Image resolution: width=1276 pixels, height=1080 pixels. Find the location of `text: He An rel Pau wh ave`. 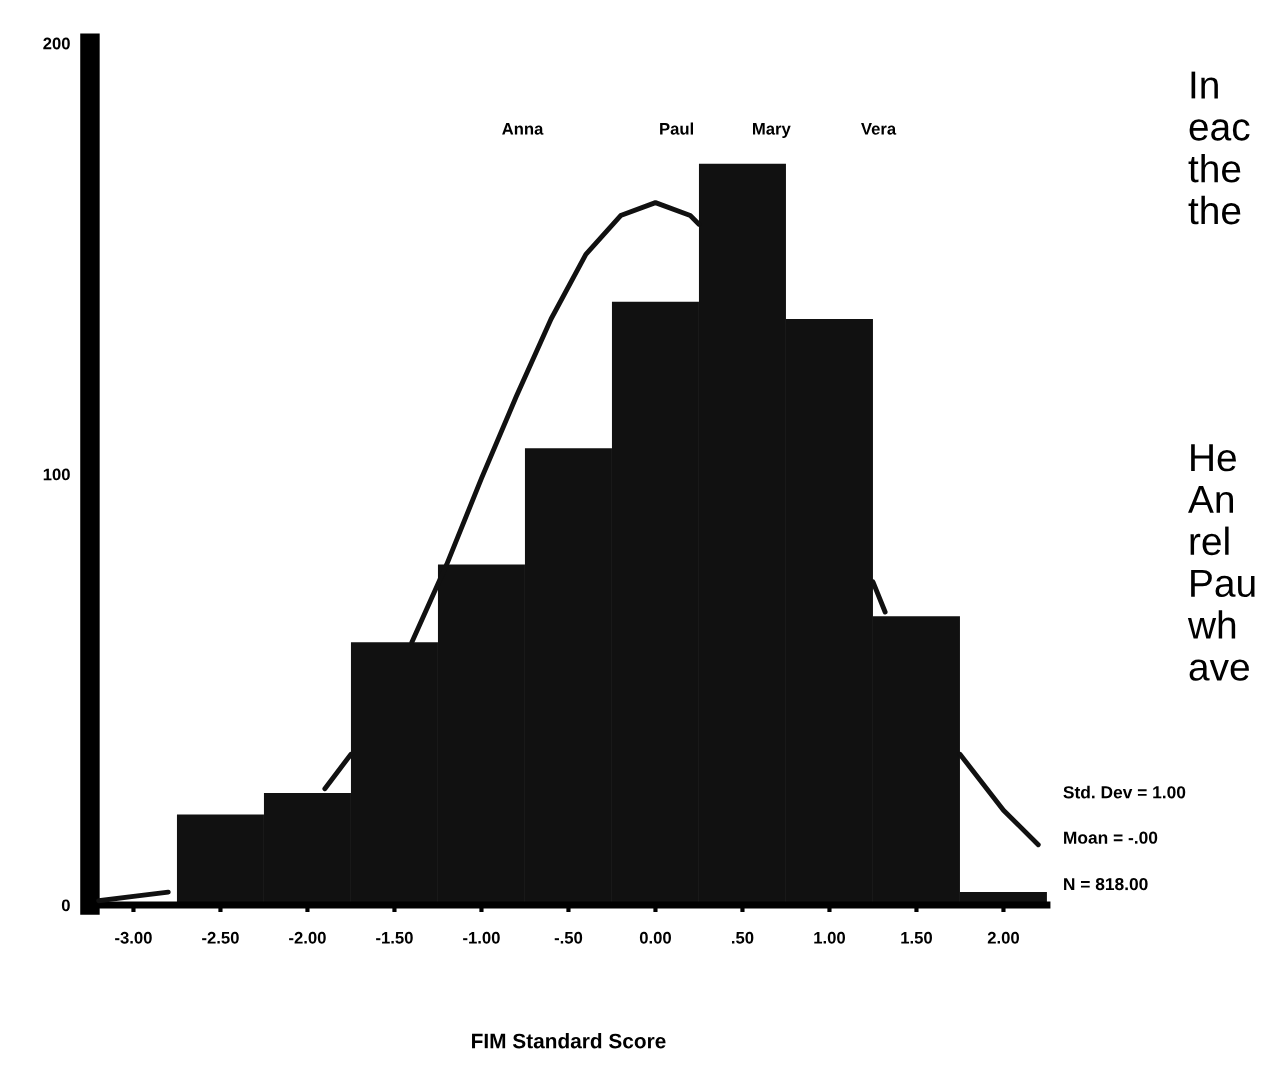

text: He An rel Pau wh ave is located at coordinates (1221, 562).